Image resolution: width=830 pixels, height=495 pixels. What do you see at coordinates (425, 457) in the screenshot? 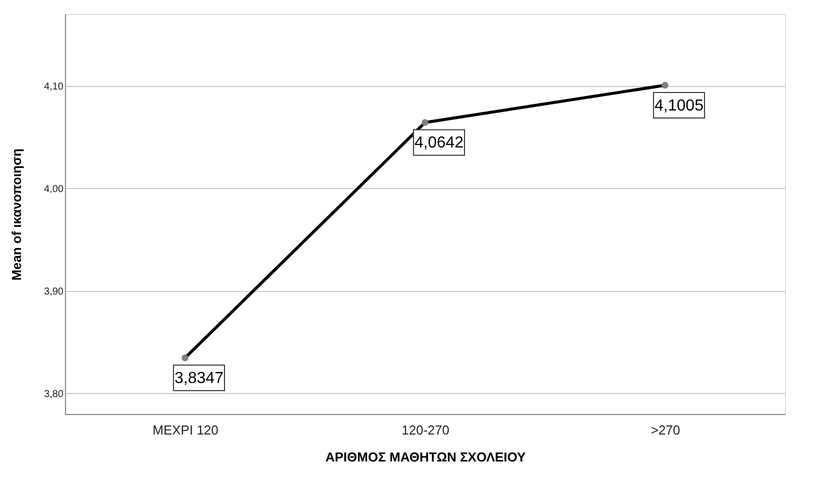
I see `x-axis-title: ΑΡΙΘΜΟΣ ΜΑΘΗΤΩΝ ΣΧΟΛΕΙΟΥ` at bounding box center [425, 457].